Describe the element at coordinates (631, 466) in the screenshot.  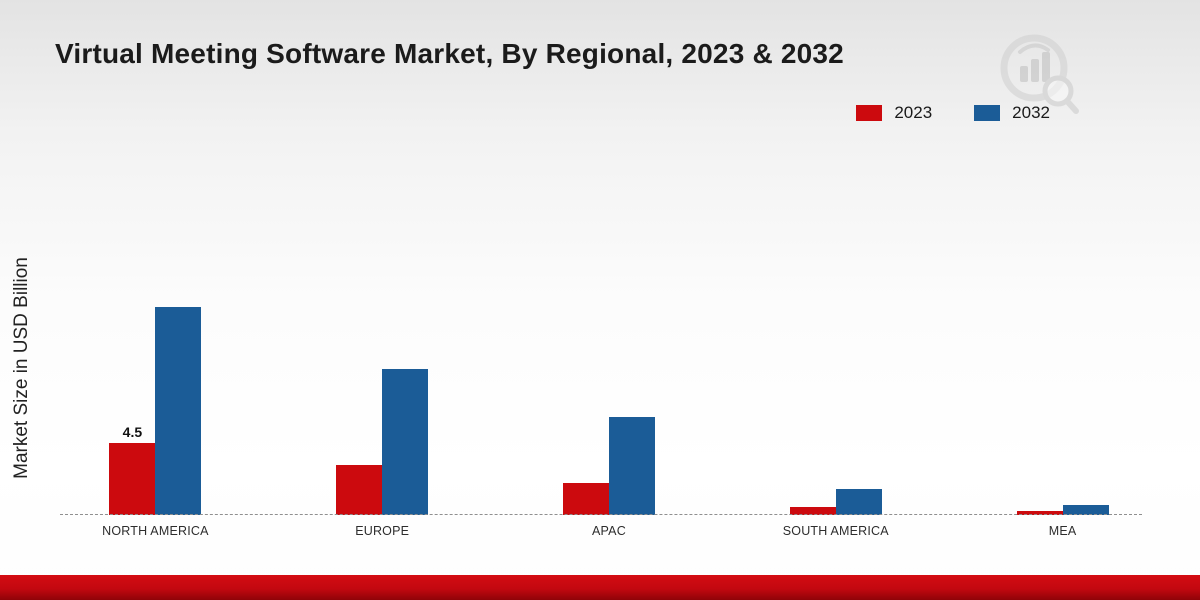
I see `bar-2032-apac` at that location.